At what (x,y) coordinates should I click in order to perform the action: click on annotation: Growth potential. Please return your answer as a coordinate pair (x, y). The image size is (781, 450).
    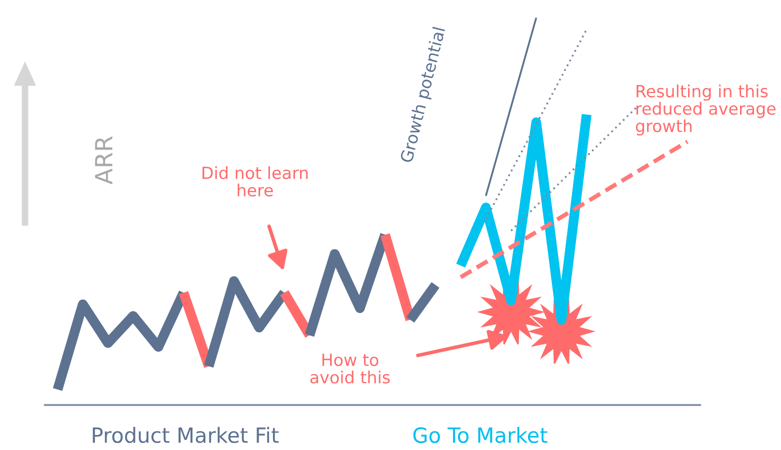
    Looking at the image, I should click on (423, 95).